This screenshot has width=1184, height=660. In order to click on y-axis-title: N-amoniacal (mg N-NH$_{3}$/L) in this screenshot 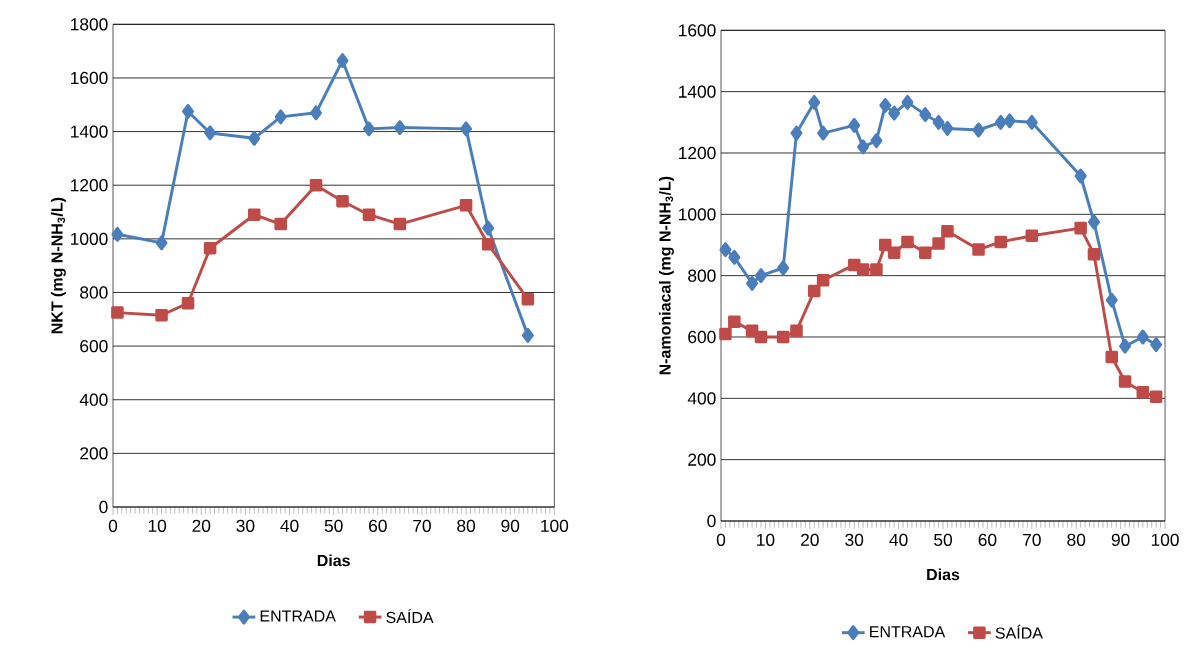, I will do `click(666, 275)`.